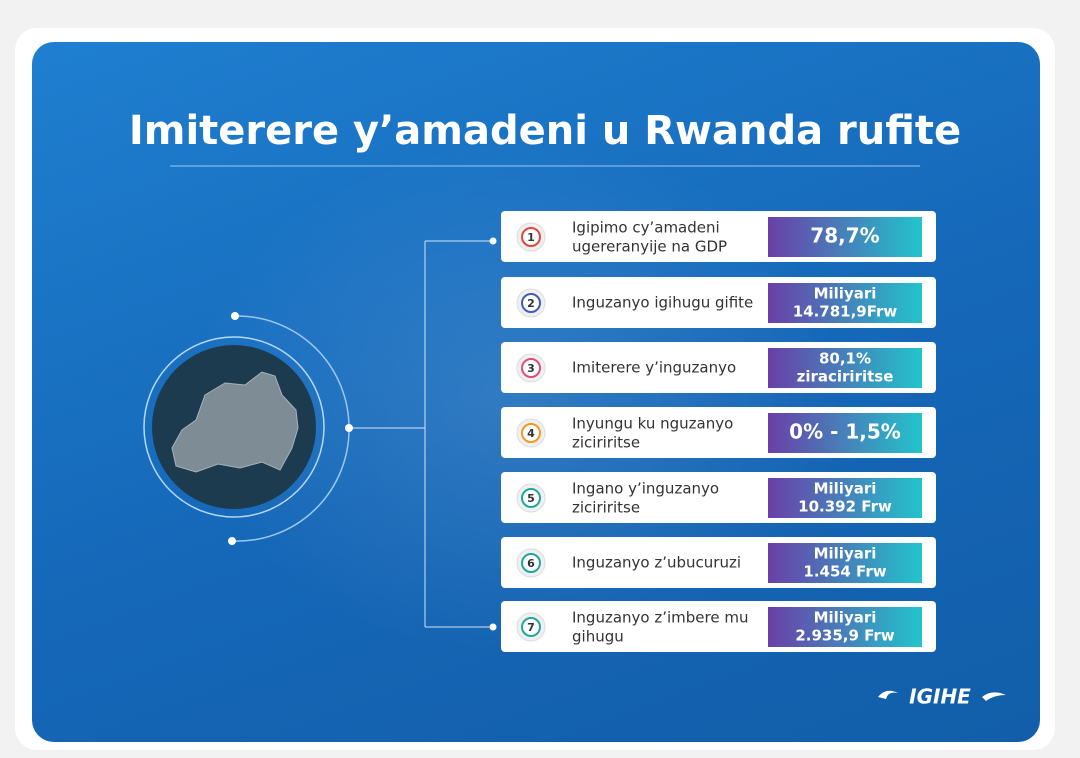 The image size is (1080, 758). What do you see at coordinates (844, 572) in the screenshot?
I see `item-value: 1.454 Frw` at bounding box center [844, 572].